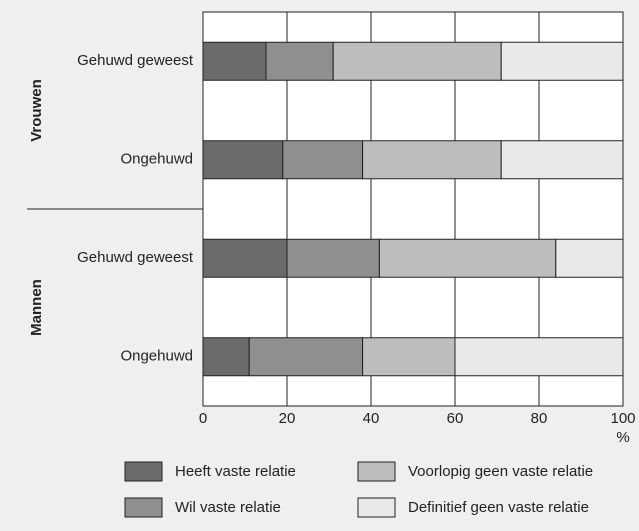 The width and height of the screenshot is (639, 531). I want to click on x-tick-label: 100, so click(622, 418).